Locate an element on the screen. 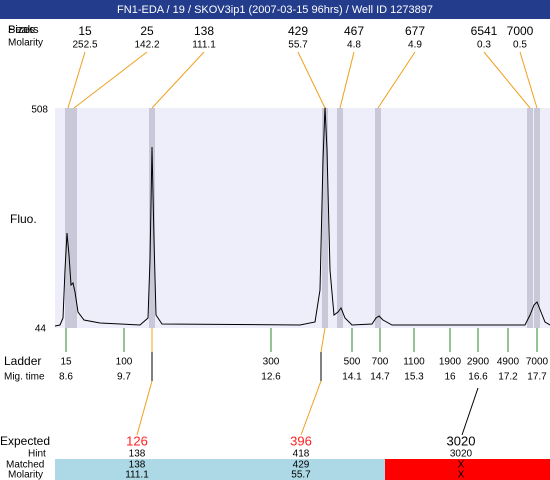  hint-label: Hint is located at coordinates (37, 454).